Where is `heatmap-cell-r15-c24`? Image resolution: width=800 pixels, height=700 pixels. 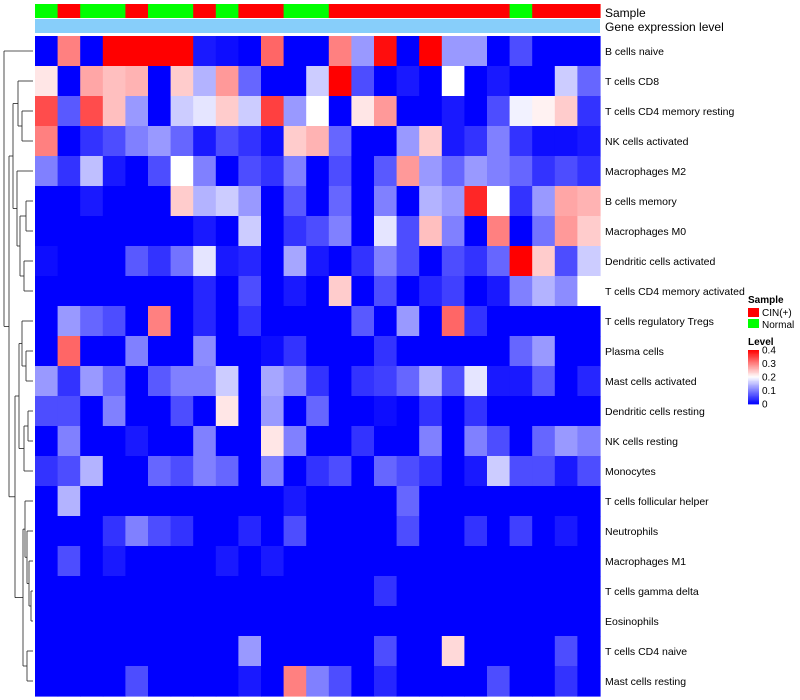
heatmap-cell-r15-c24 is located at coordinates (589, 501).